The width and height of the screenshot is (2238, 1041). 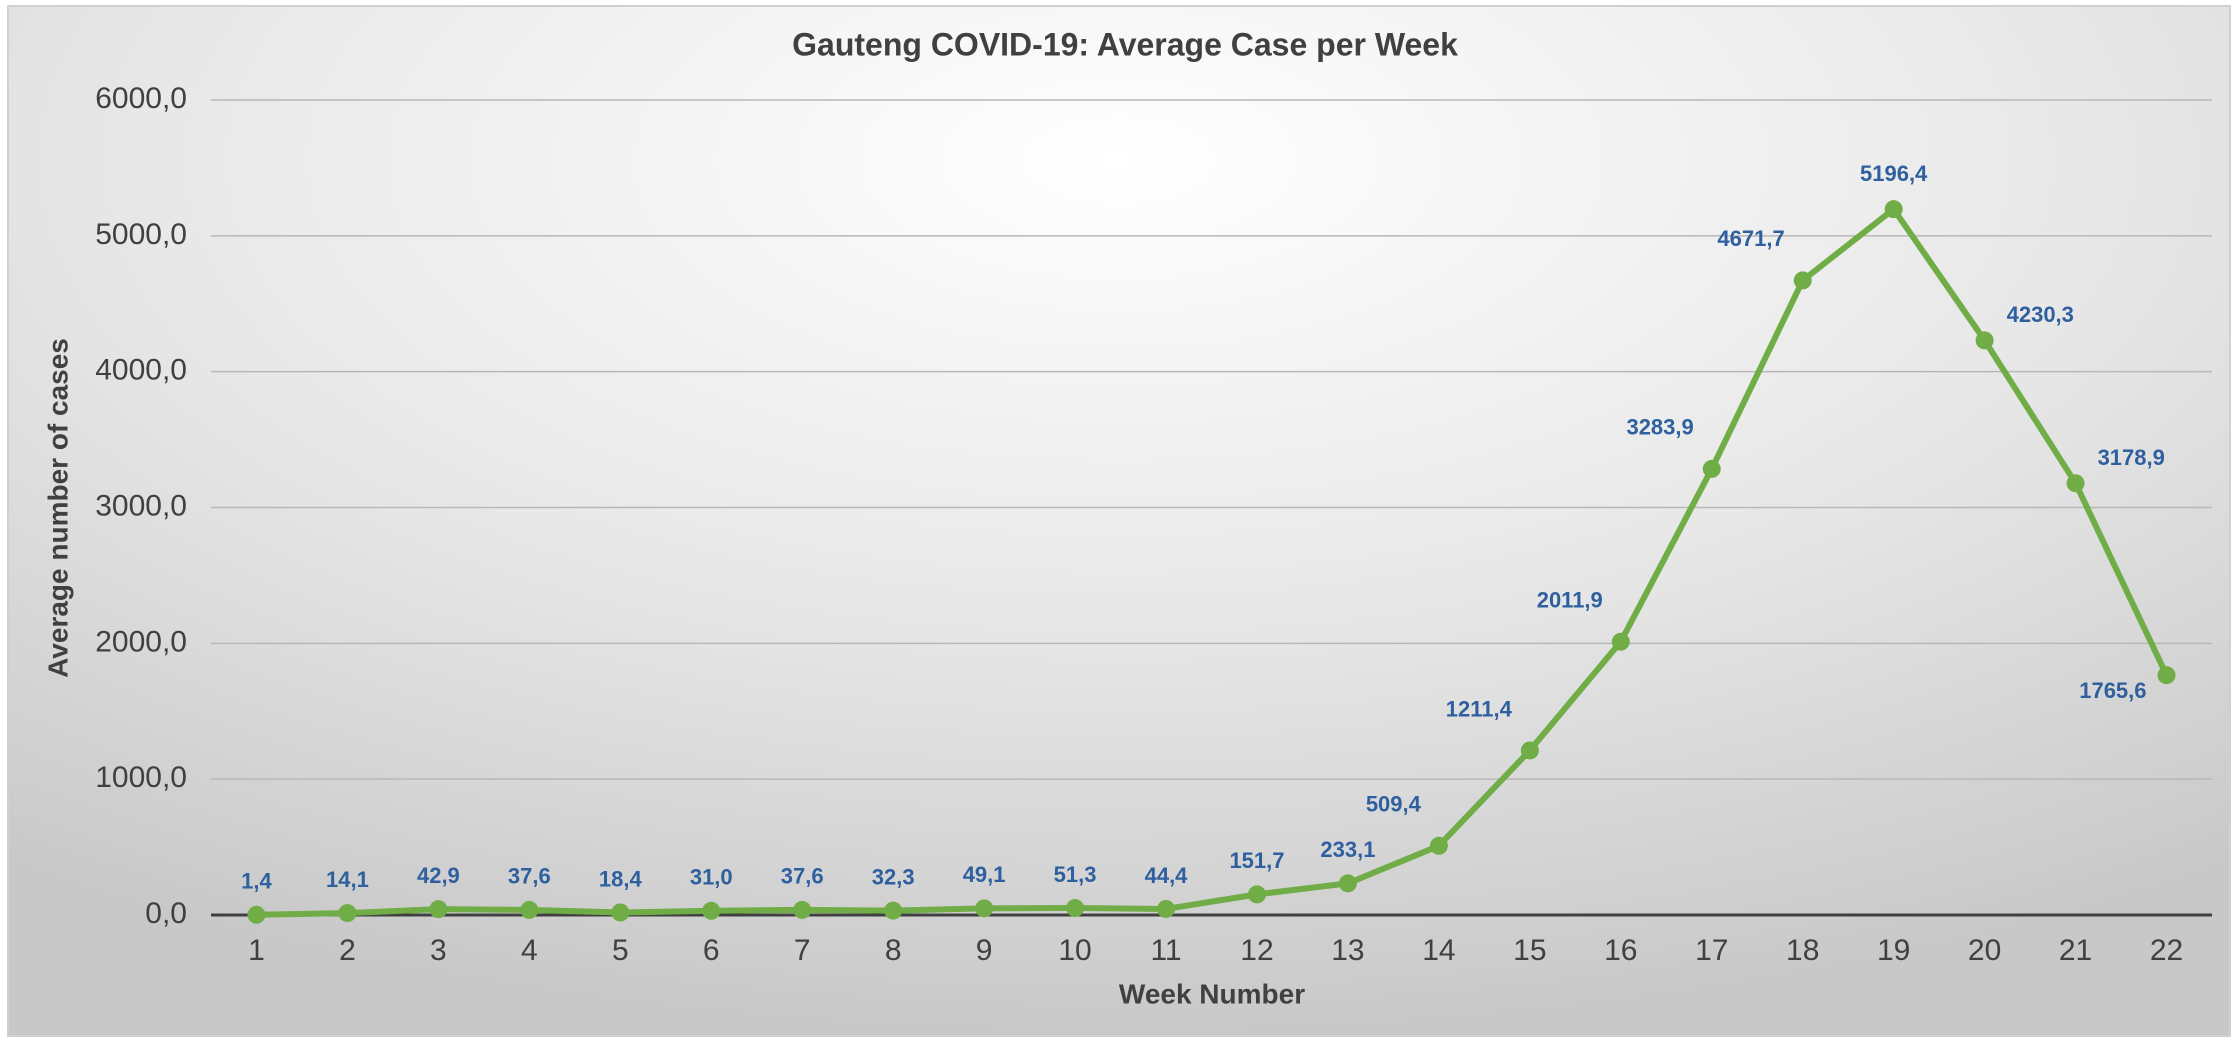 What do you see at coordinates (1894, 173) in the screenshot?
I see `data-label: 5196,4` at bounding box center [1894, 173].